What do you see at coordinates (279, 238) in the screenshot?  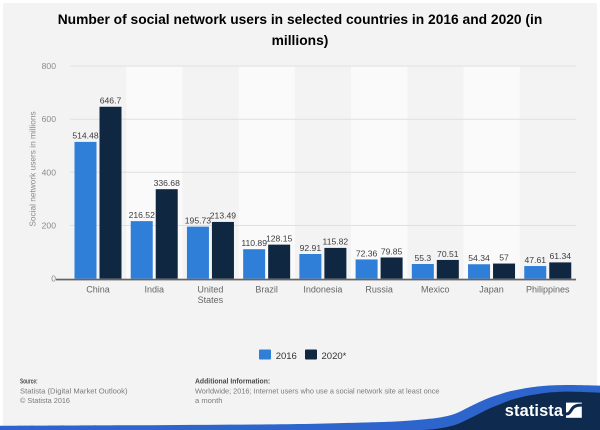 I see `svg-text: 128.15` at bounding box center [279, 238].